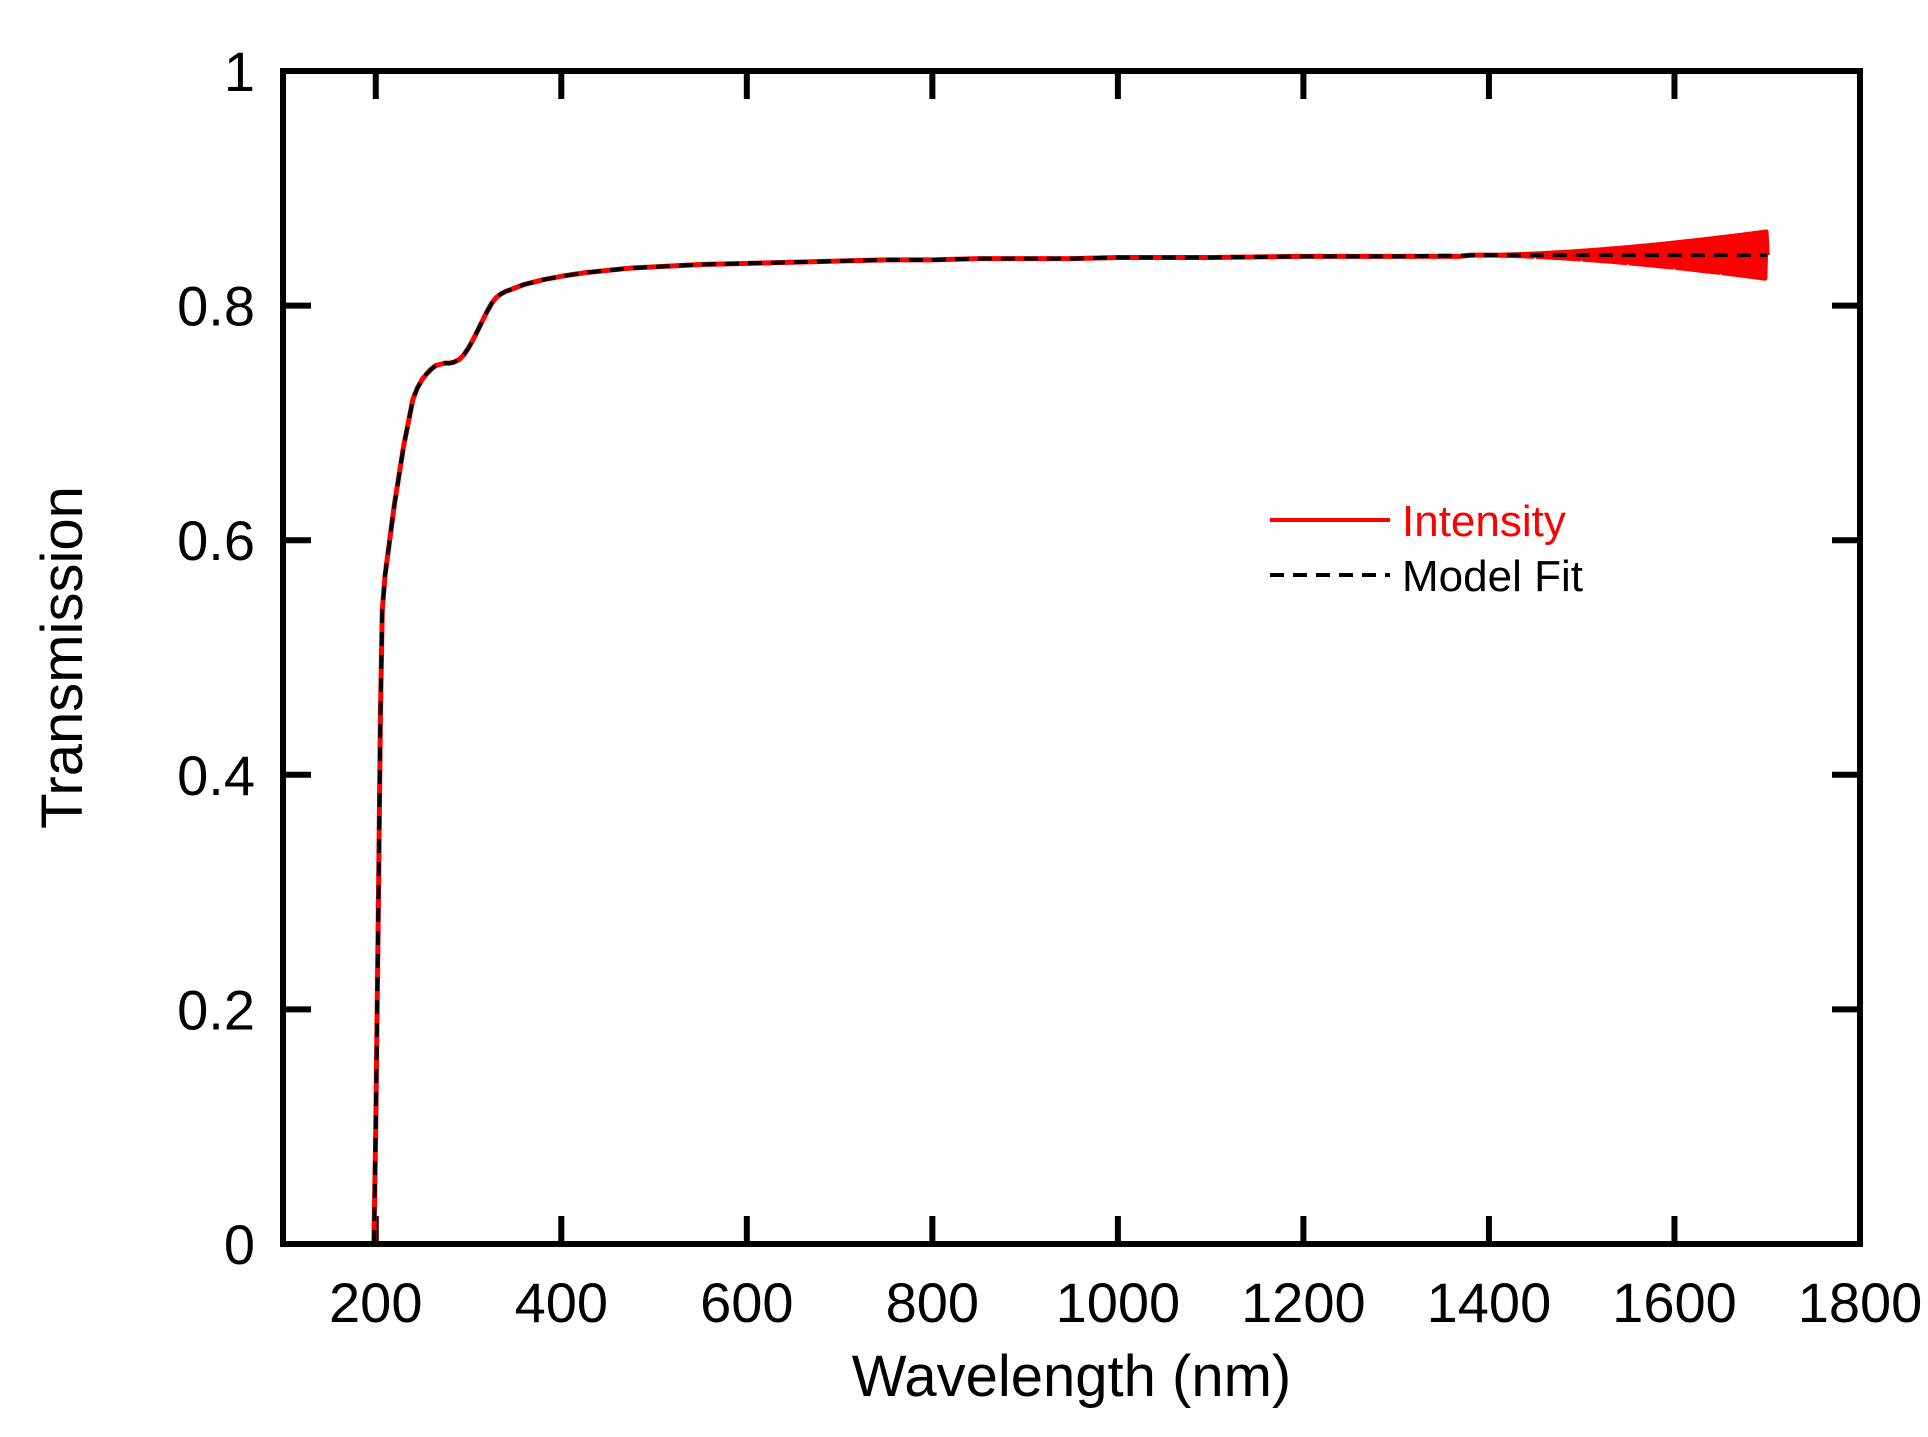  What do you see at coordinates (1674, 1302) in the screenshot?
I see `x-tick-label: 1600` at bounding box center [1674, 1302].